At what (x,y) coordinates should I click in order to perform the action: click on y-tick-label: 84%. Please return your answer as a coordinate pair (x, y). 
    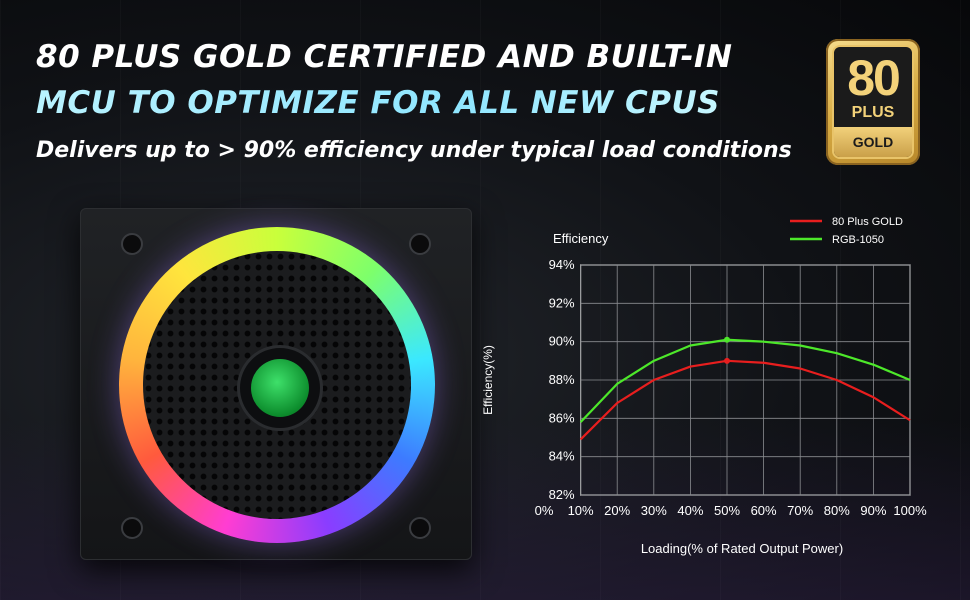
    Looking at the image, I should click on (562, 456).